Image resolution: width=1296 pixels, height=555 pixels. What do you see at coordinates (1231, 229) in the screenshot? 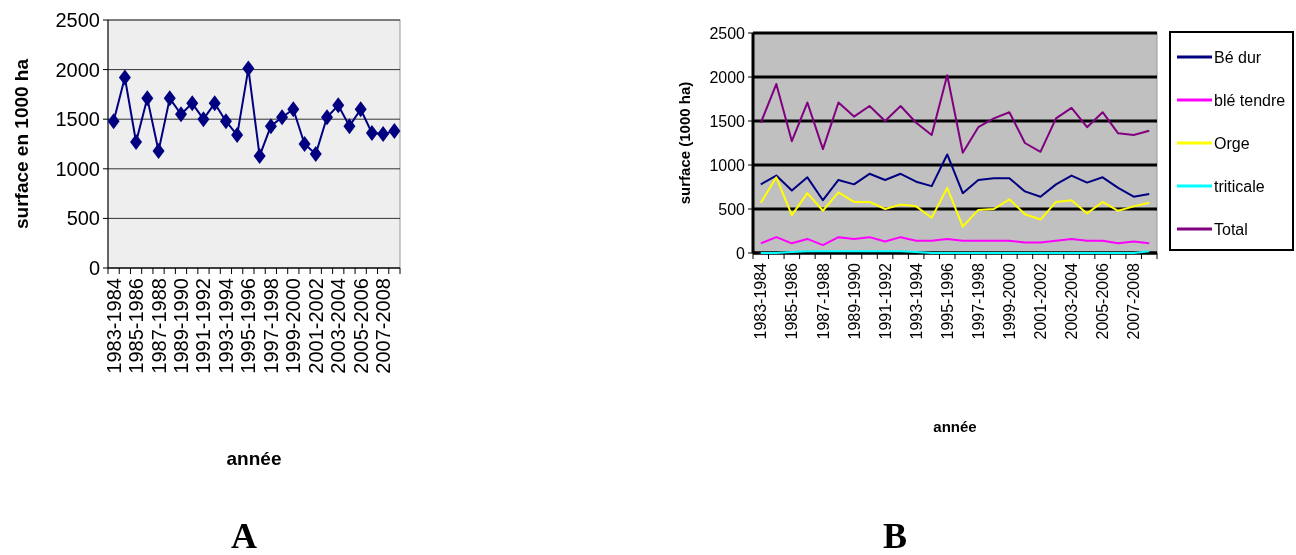
I see `legend-label: Total` at bounding box center [1231, 229].